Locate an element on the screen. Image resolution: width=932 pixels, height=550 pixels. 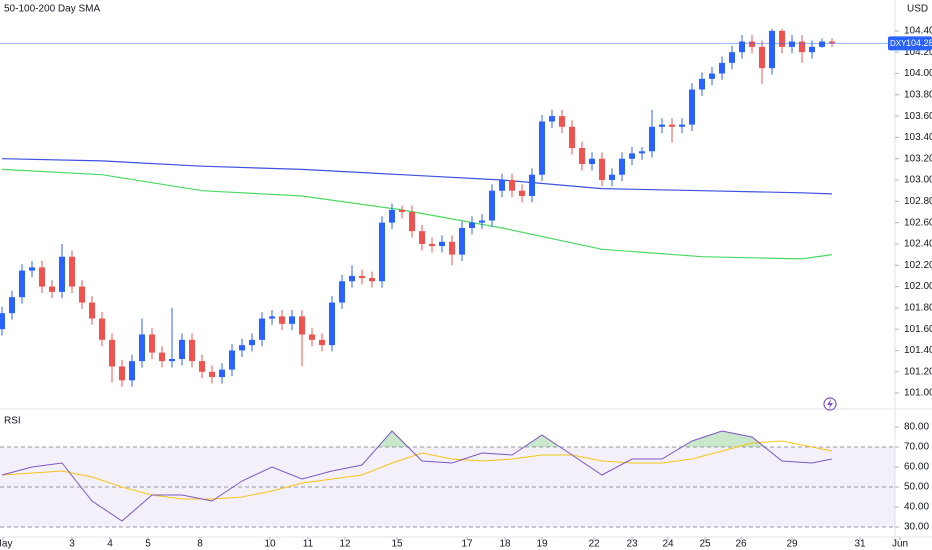
y-tick-label: 101.600 is located at coordinates (918, 329).